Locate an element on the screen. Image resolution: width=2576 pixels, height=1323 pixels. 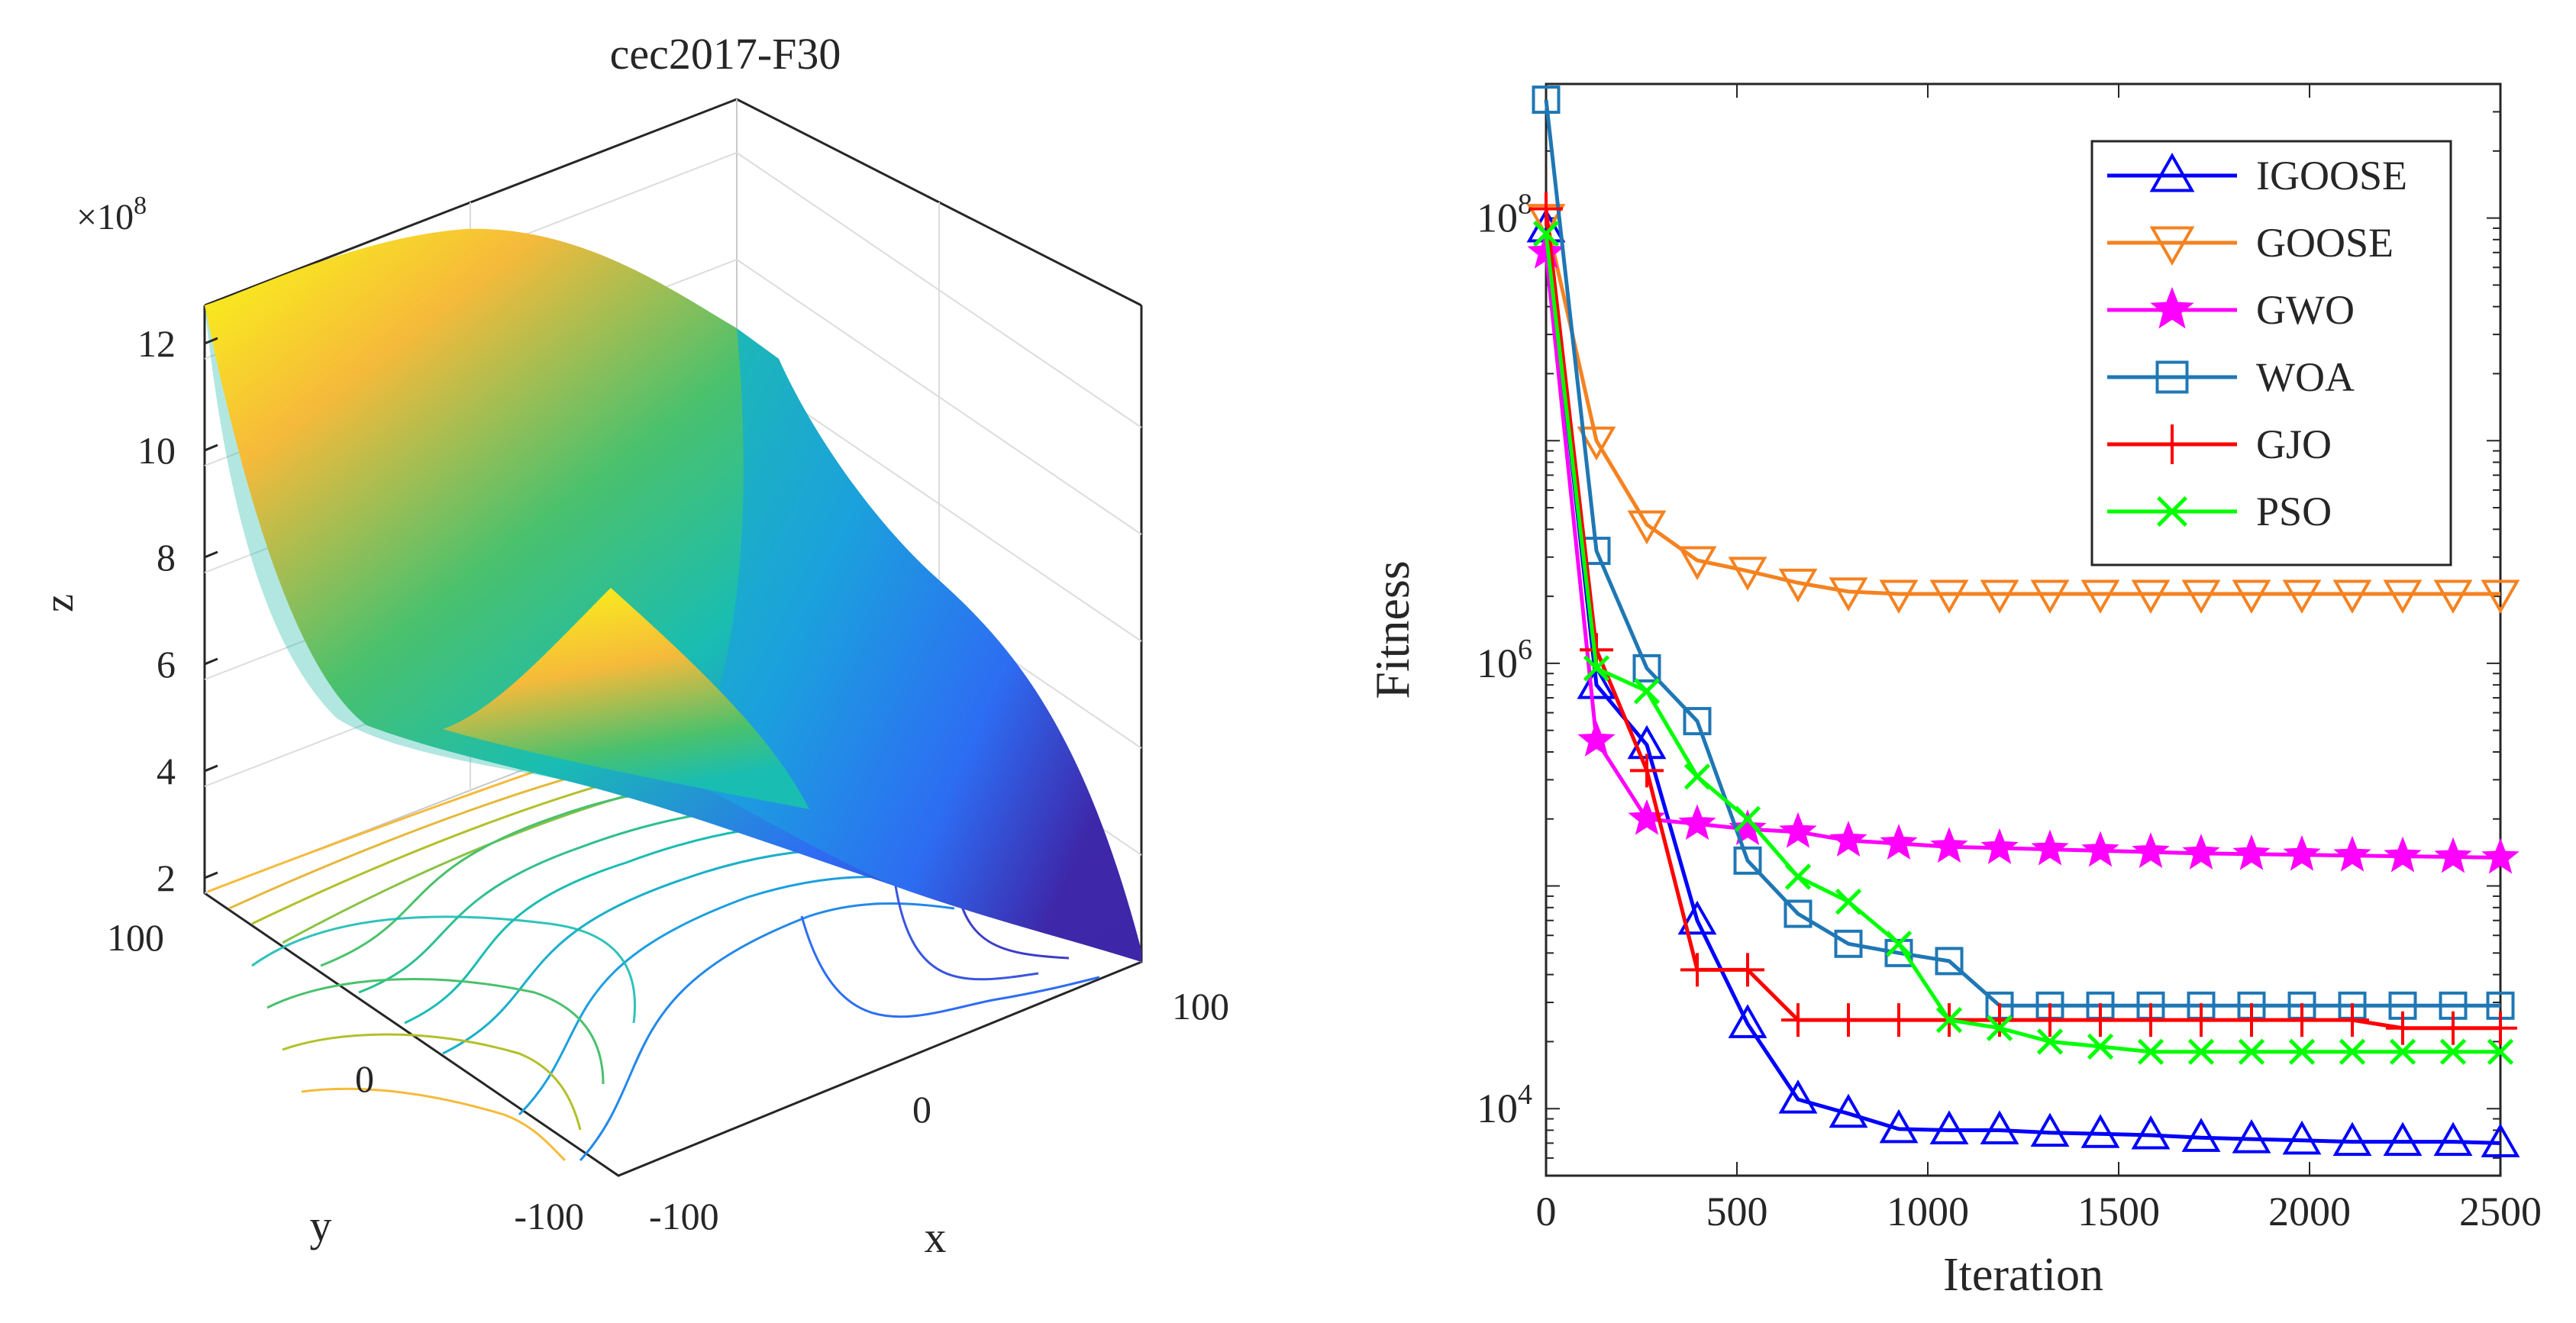
x-tick-label: 1000 is located at coordinates (1928, 1211).